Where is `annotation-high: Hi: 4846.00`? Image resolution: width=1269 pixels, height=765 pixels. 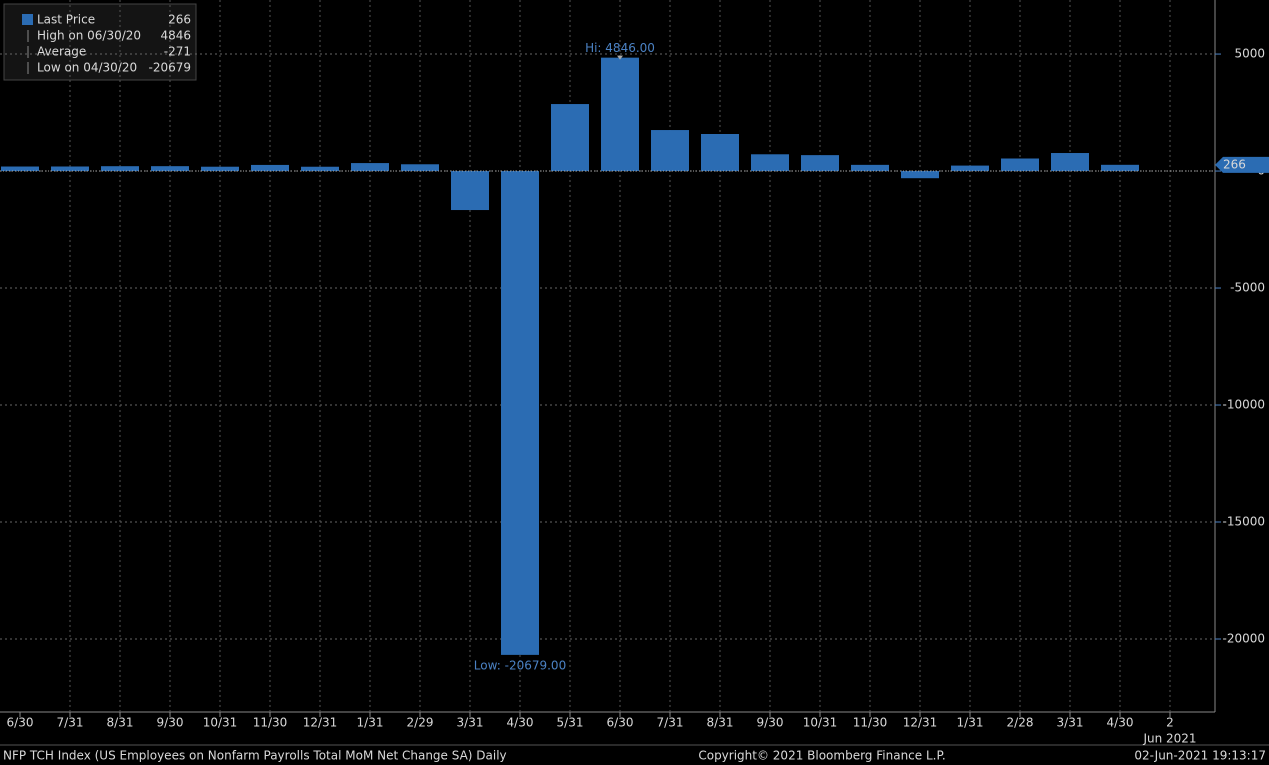 annotation-high: Hi: 4846.00 is located at coordinates (620, 48).